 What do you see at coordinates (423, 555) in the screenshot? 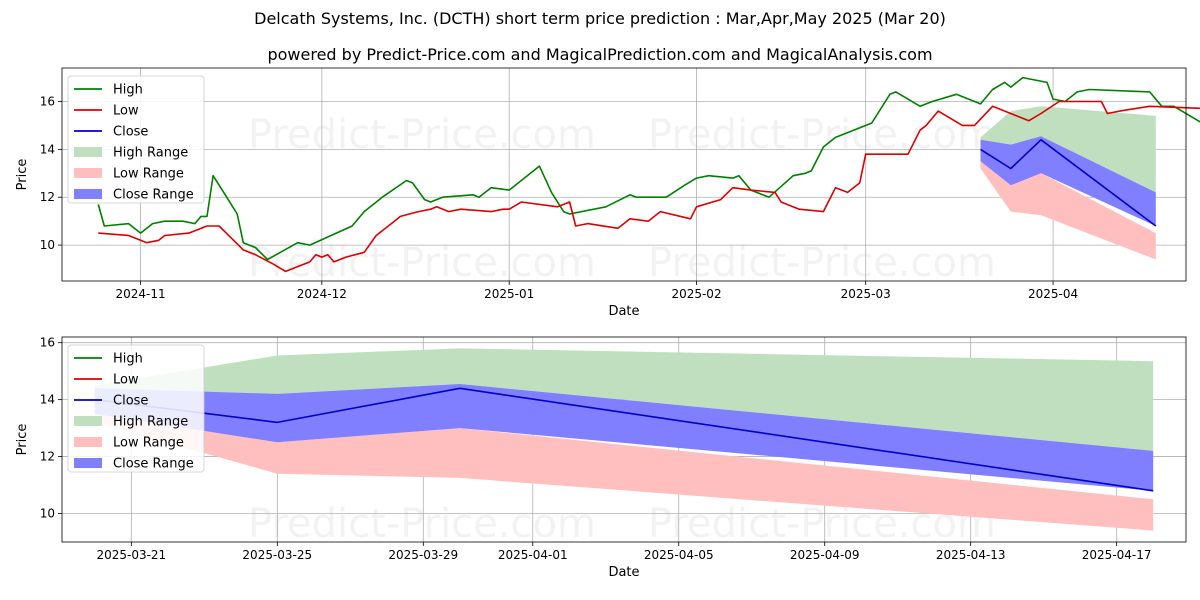
I see `x-tick-label: 2025-03-29` at bounding box center [423, 555].